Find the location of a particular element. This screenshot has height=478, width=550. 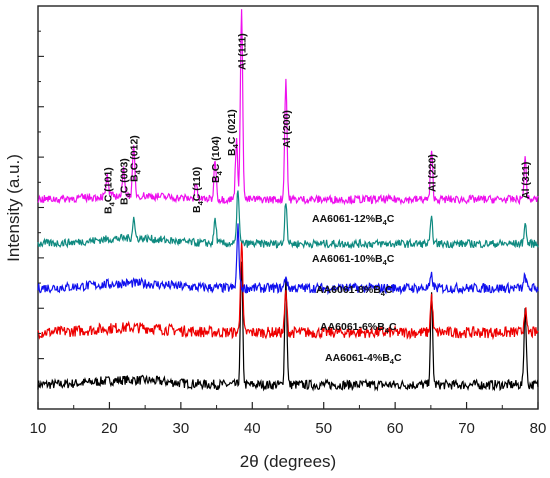

label-part: Al (111) is located at coordinates (243, 51).